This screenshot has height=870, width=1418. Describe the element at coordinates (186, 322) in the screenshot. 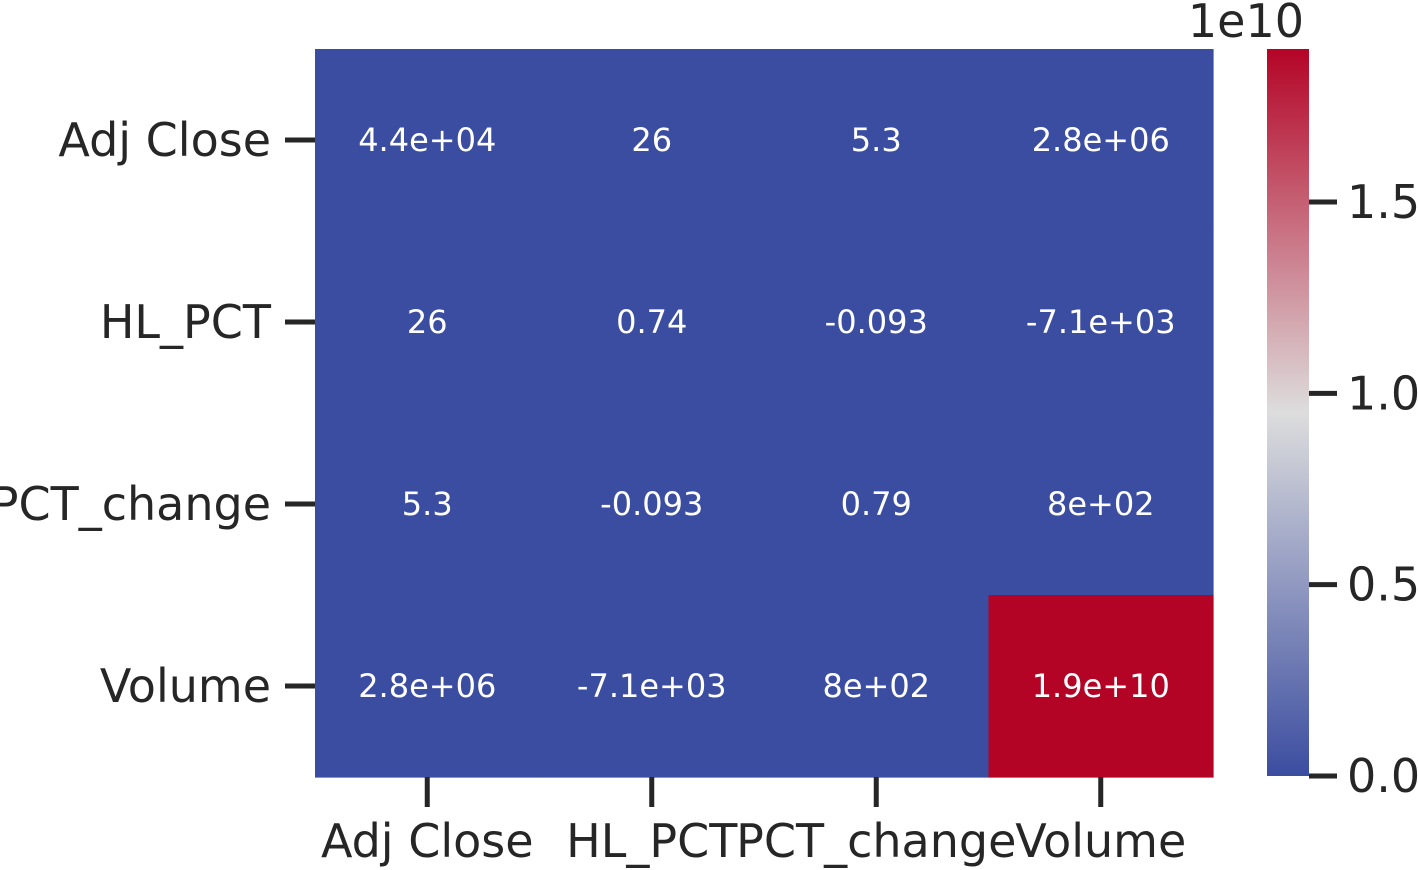

I see `y-tick-label: HL_PCT` at that location.